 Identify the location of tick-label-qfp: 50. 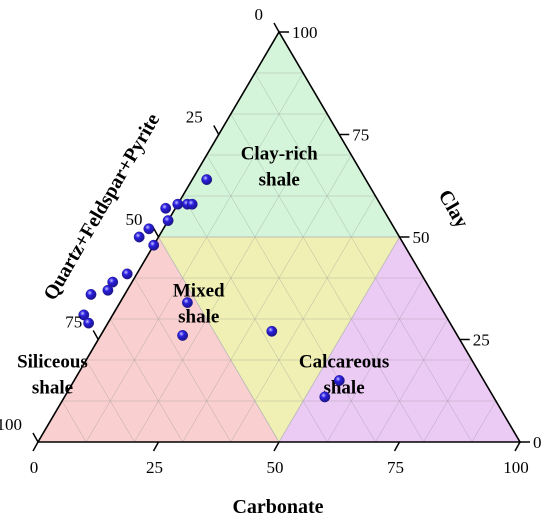
(134, 219).